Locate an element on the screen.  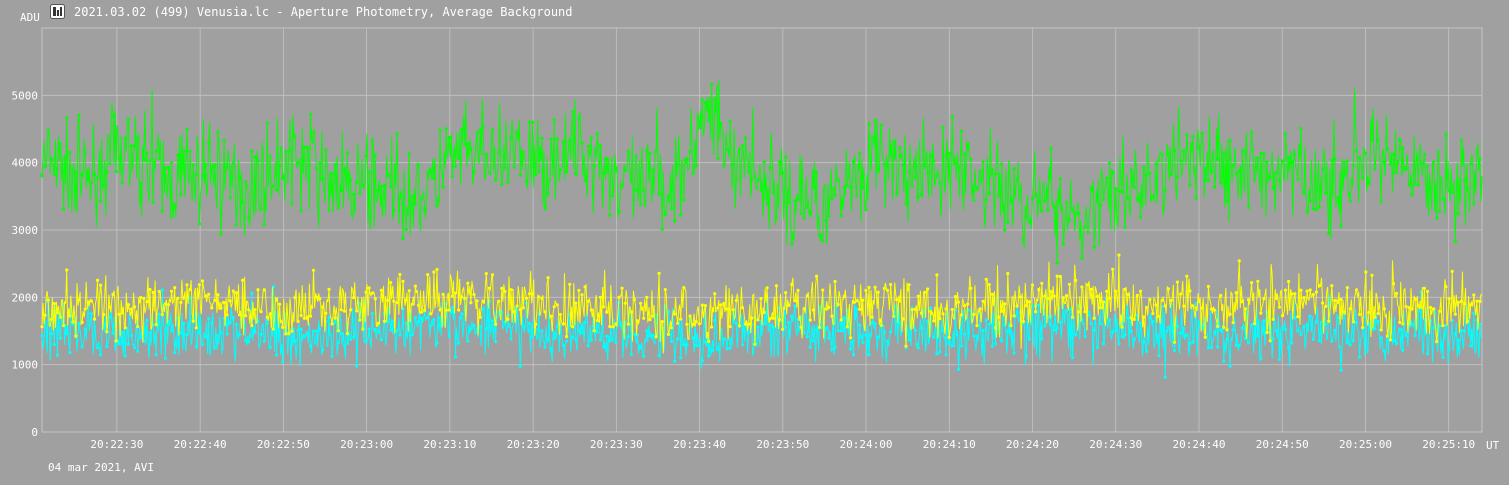
y-tick-label: 2000 is located at coordinates (25, 297).